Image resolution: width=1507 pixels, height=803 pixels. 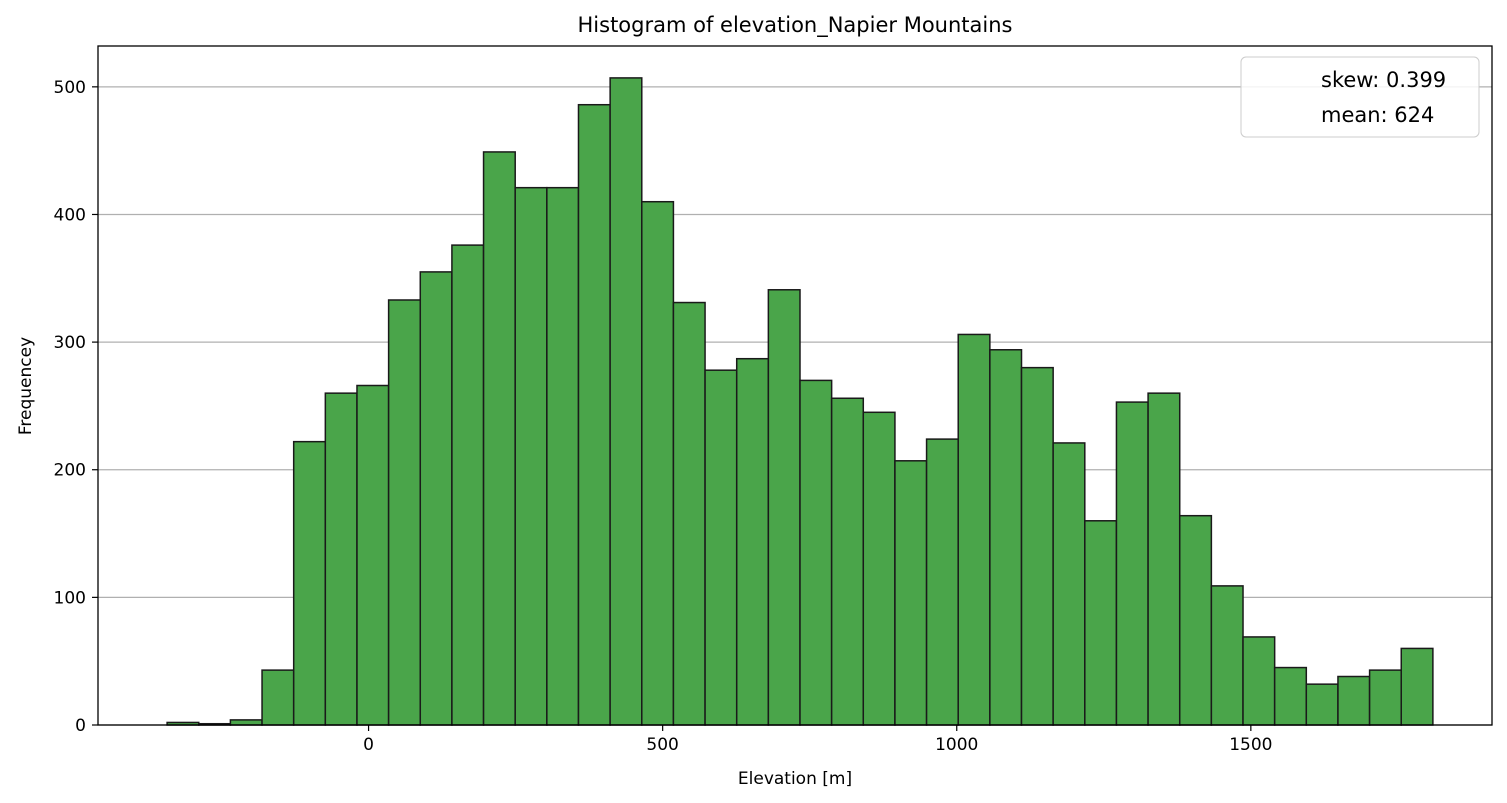 What do you see at coordinates (26, 386) in the screenshot?
I see `y-axis-label: Frequencey` at bounding box center [26, 386].